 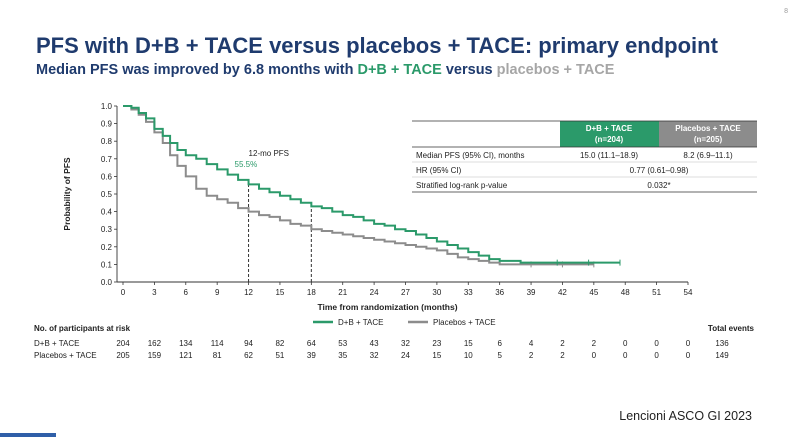 What do you see at coordinates (609, 155) in the screenshot?
I see `row-median-arm1: 15.0 (11.1–18.9)` at bounding box center [609, 155].